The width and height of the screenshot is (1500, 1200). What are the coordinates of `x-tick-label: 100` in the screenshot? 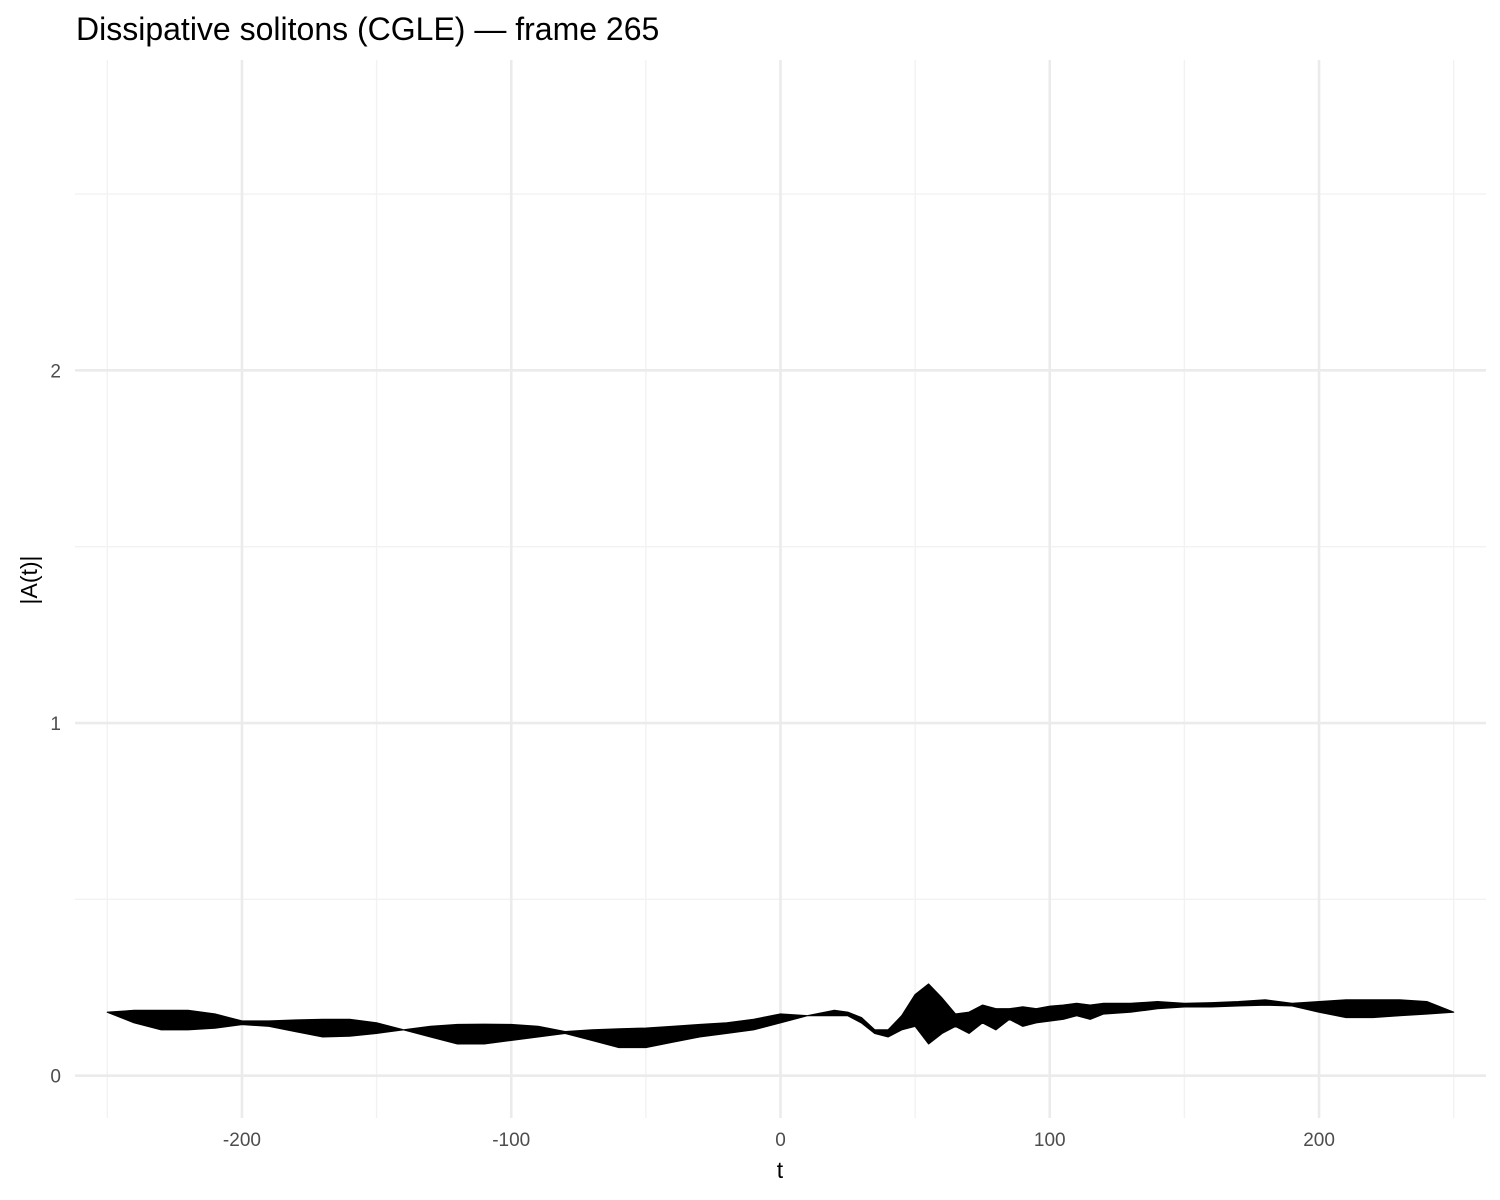 It's located at (1050, 1140).